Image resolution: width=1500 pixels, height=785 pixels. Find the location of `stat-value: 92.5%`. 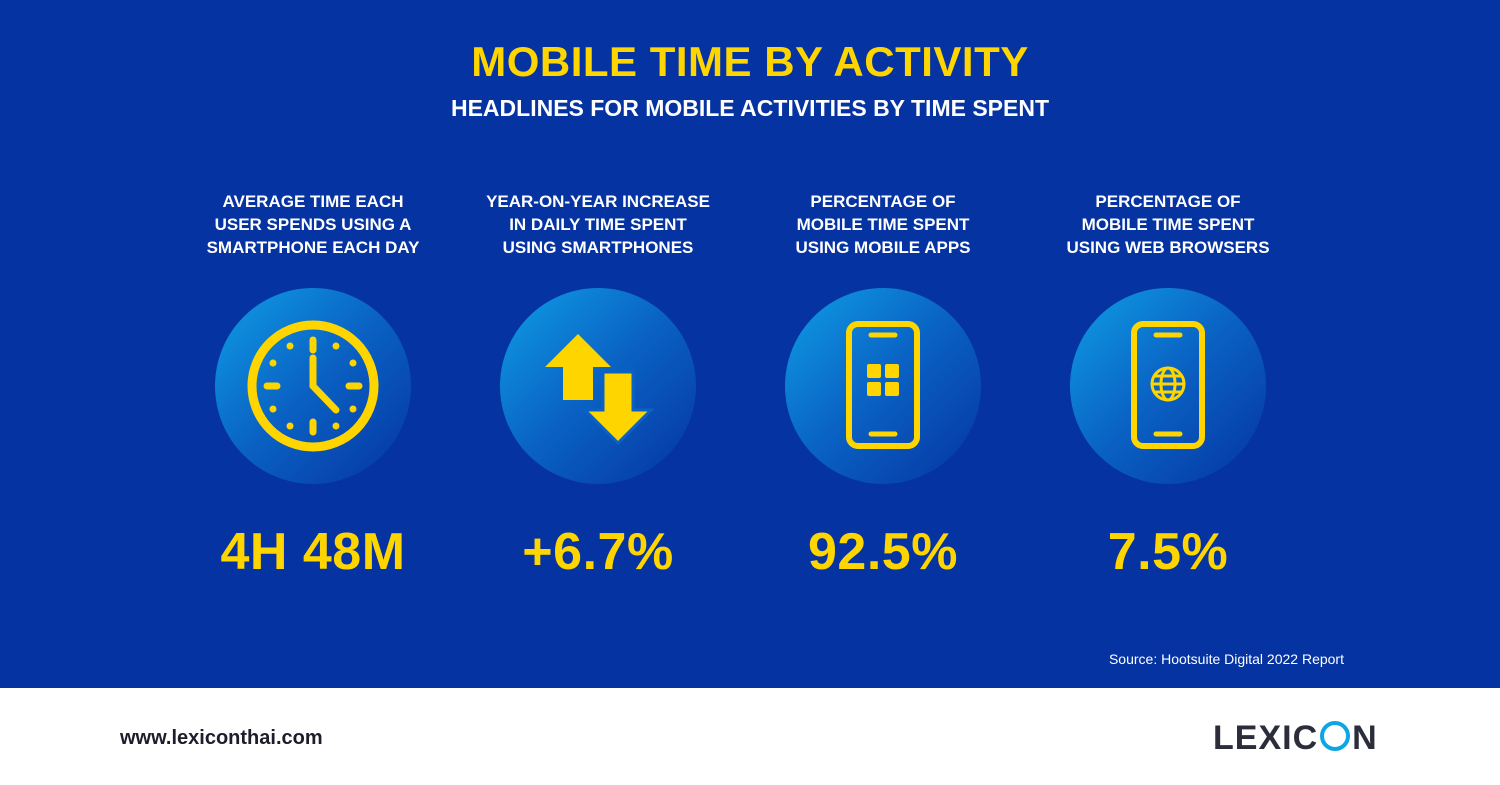

stat-value: 92.5% is located at coordinates (883, 552).